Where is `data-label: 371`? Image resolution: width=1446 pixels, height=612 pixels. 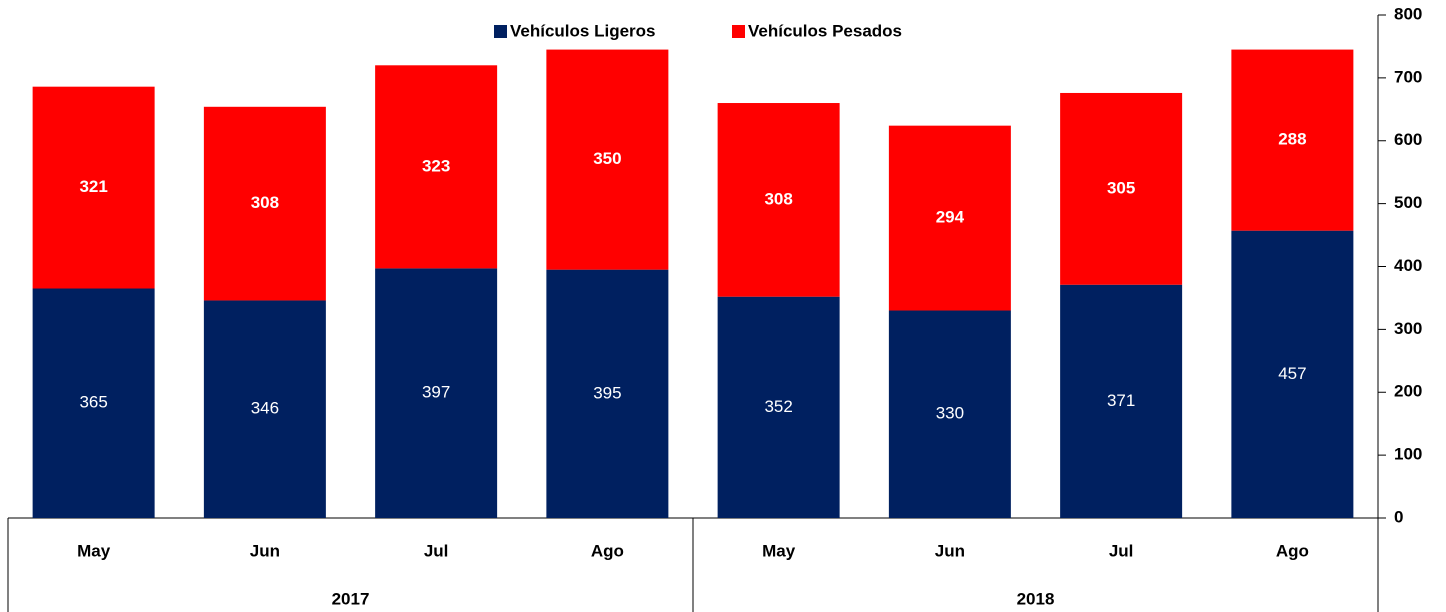 data-label: 371 is located at coordinates (1121, 400).